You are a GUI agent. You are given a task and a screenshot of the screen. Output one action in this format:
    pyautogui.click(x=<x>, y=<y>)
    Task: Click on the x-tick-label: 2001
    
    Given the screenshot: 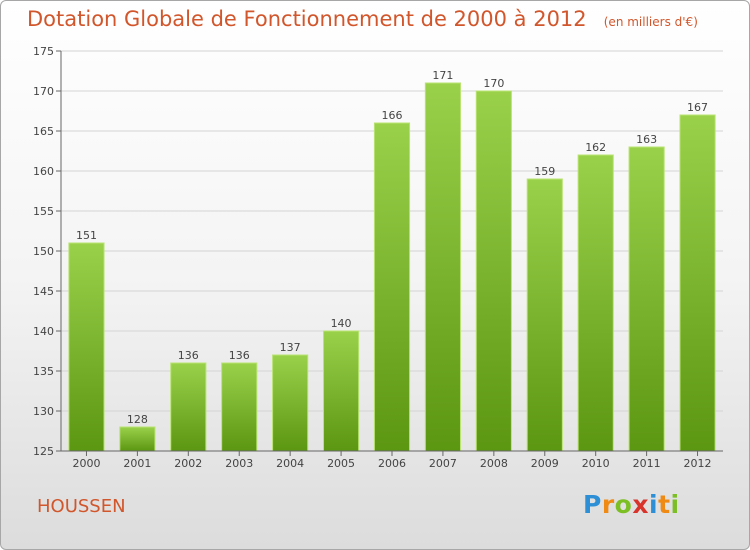 What is the action you would take?
    pyautogui.click(x=137, y=463)
    